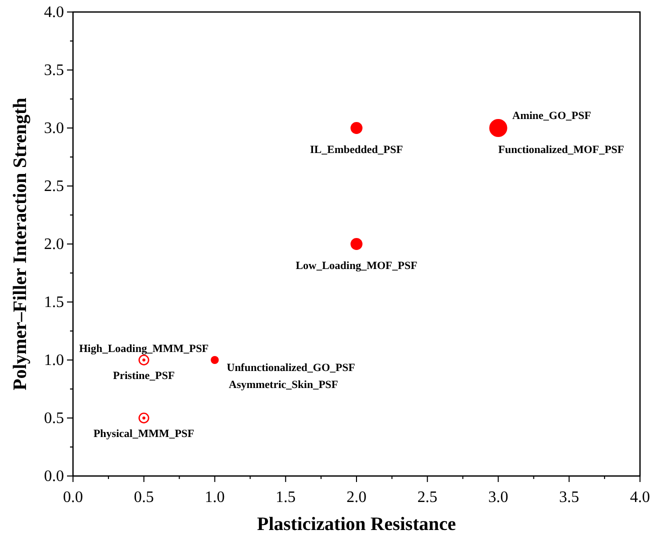 This screenshot has height=542, width=651. I want to click on x-tick-label: 2.0, so click(356, 497).